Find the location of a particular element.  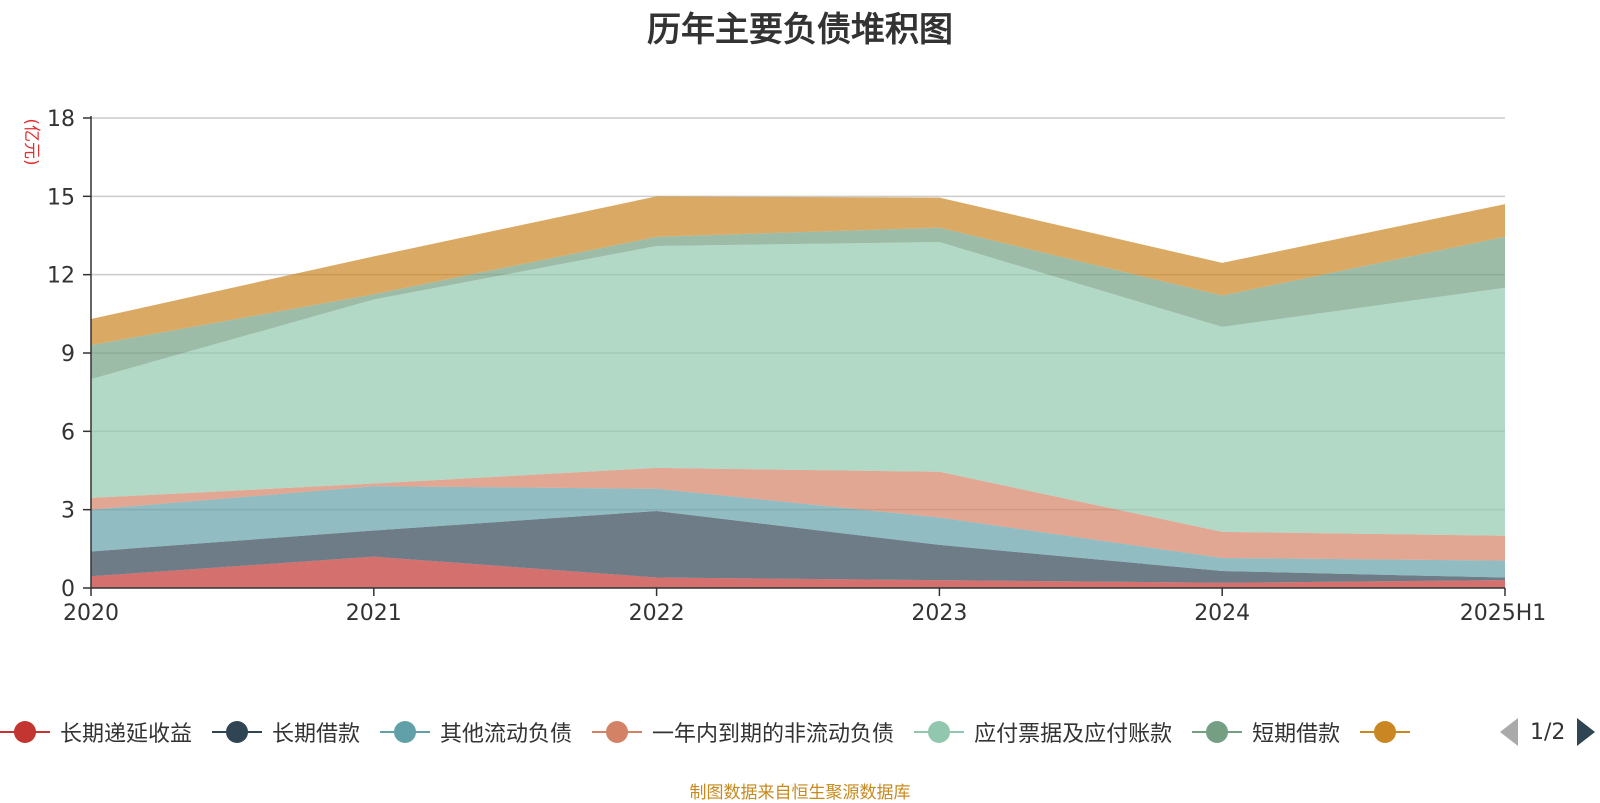

y-tick-label: 3 is located at coordinates (68, 511).